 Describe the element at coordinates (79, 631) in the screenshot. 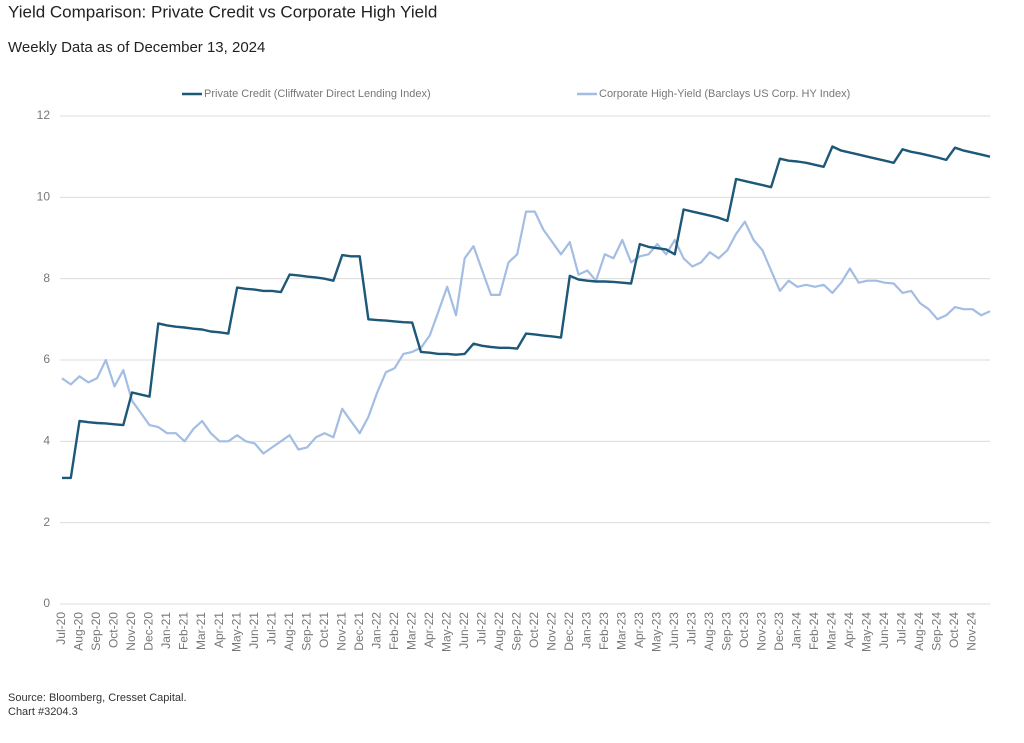

I see `x-tick-label: Aug-20` at that location.